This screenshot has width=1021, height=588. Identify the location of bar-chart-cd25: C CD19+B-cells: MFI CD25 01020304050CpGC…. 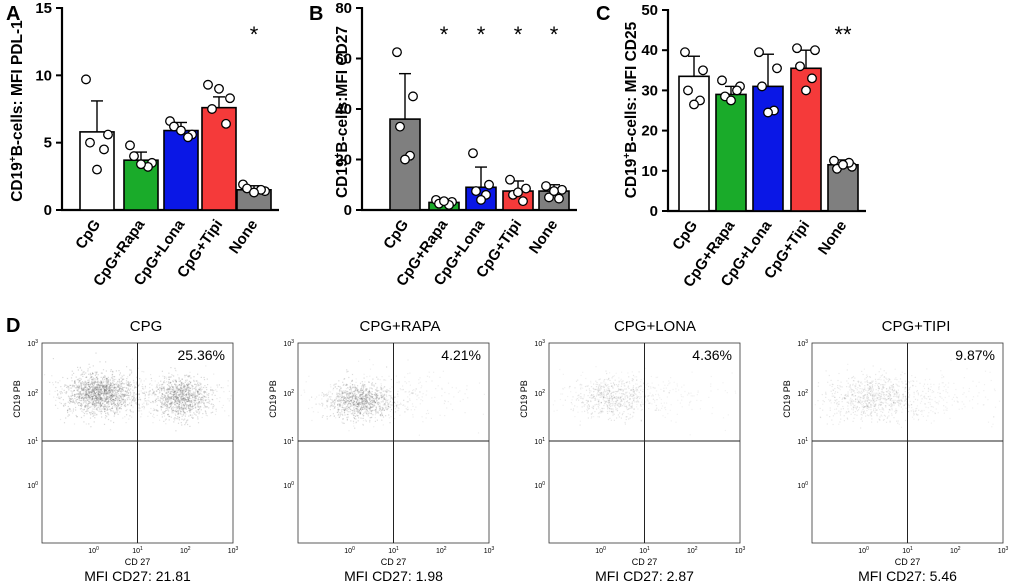
(731, 146).